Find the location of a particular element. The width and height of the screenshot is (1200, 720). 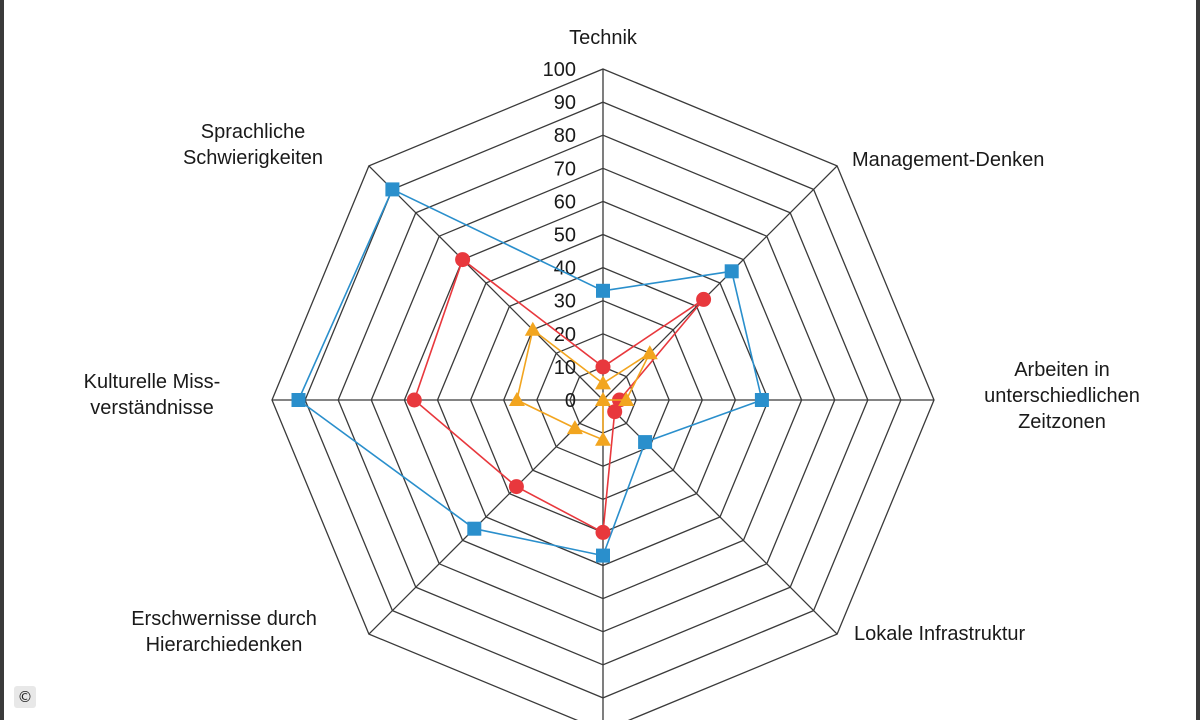

tick-label-40: 40 is located at coordinates (565, 269).